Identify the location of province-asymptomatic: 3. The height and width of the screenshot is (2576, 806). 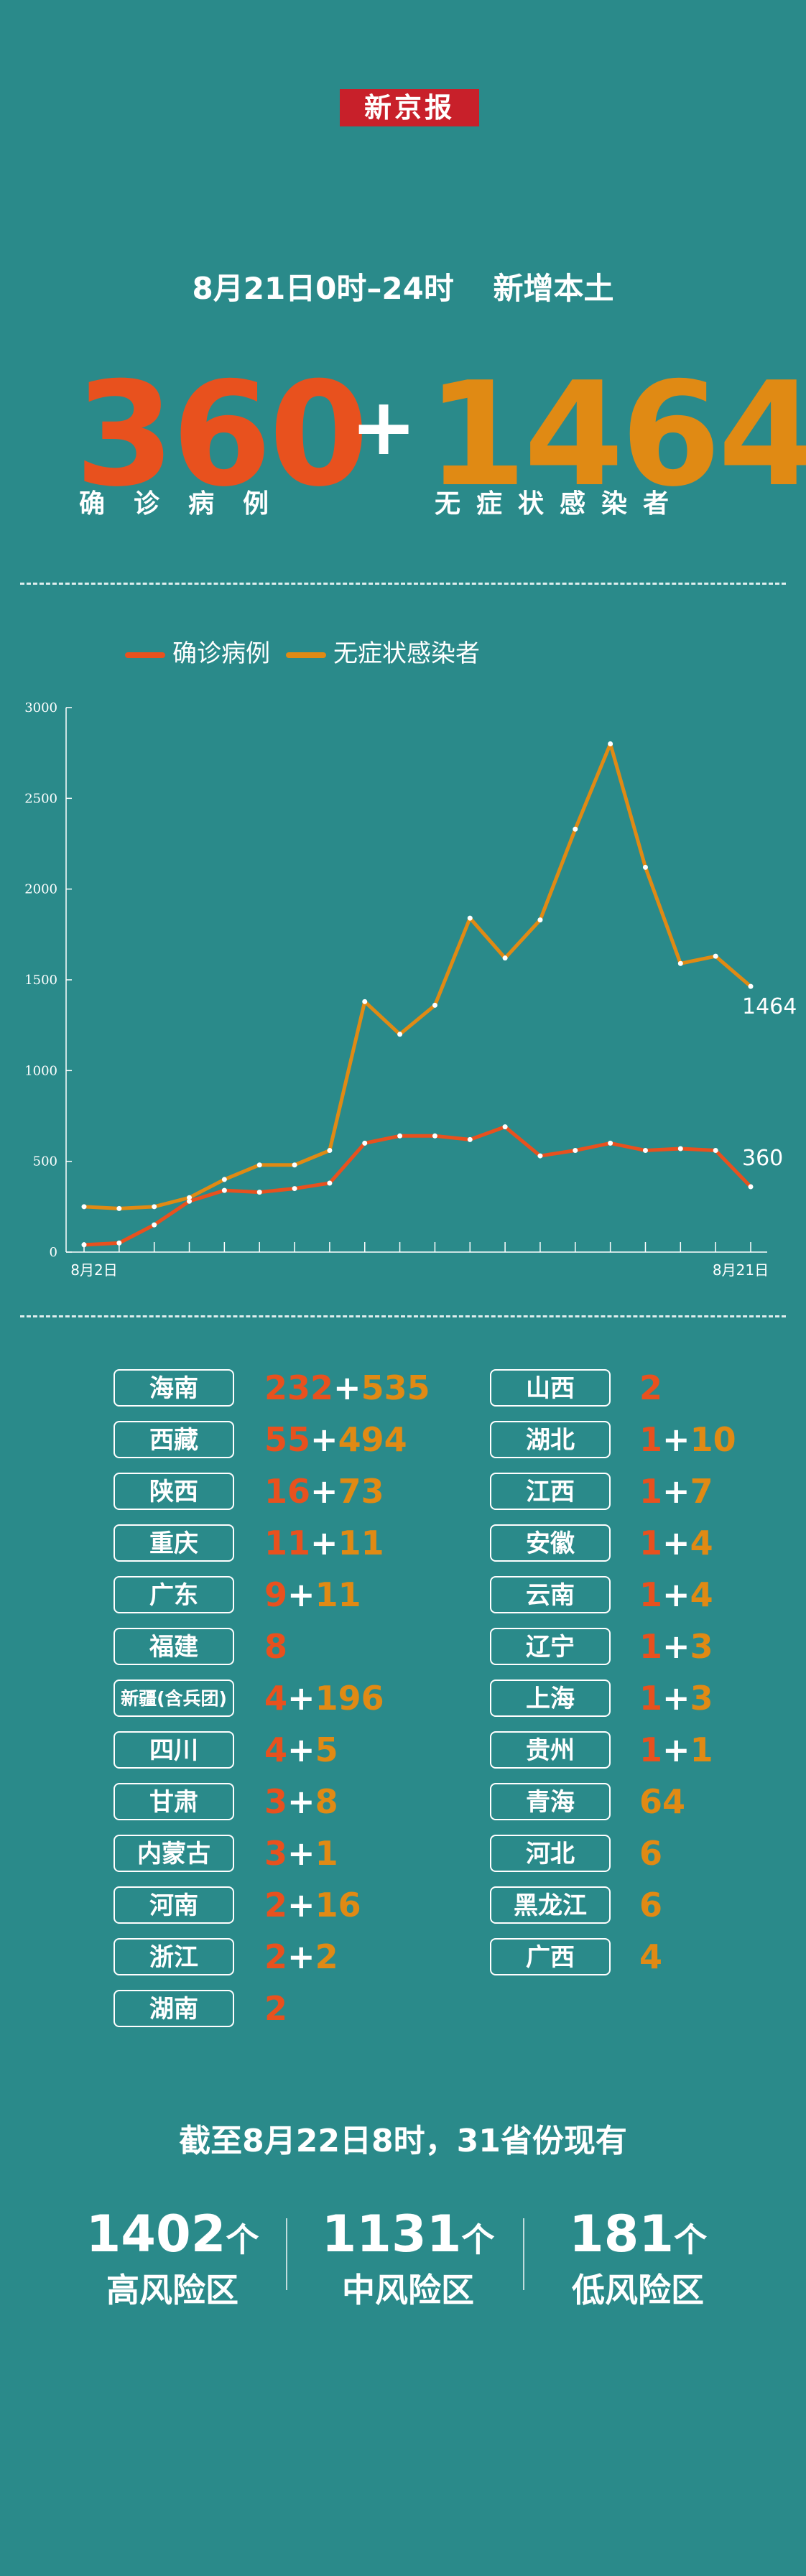
(701, 1646).